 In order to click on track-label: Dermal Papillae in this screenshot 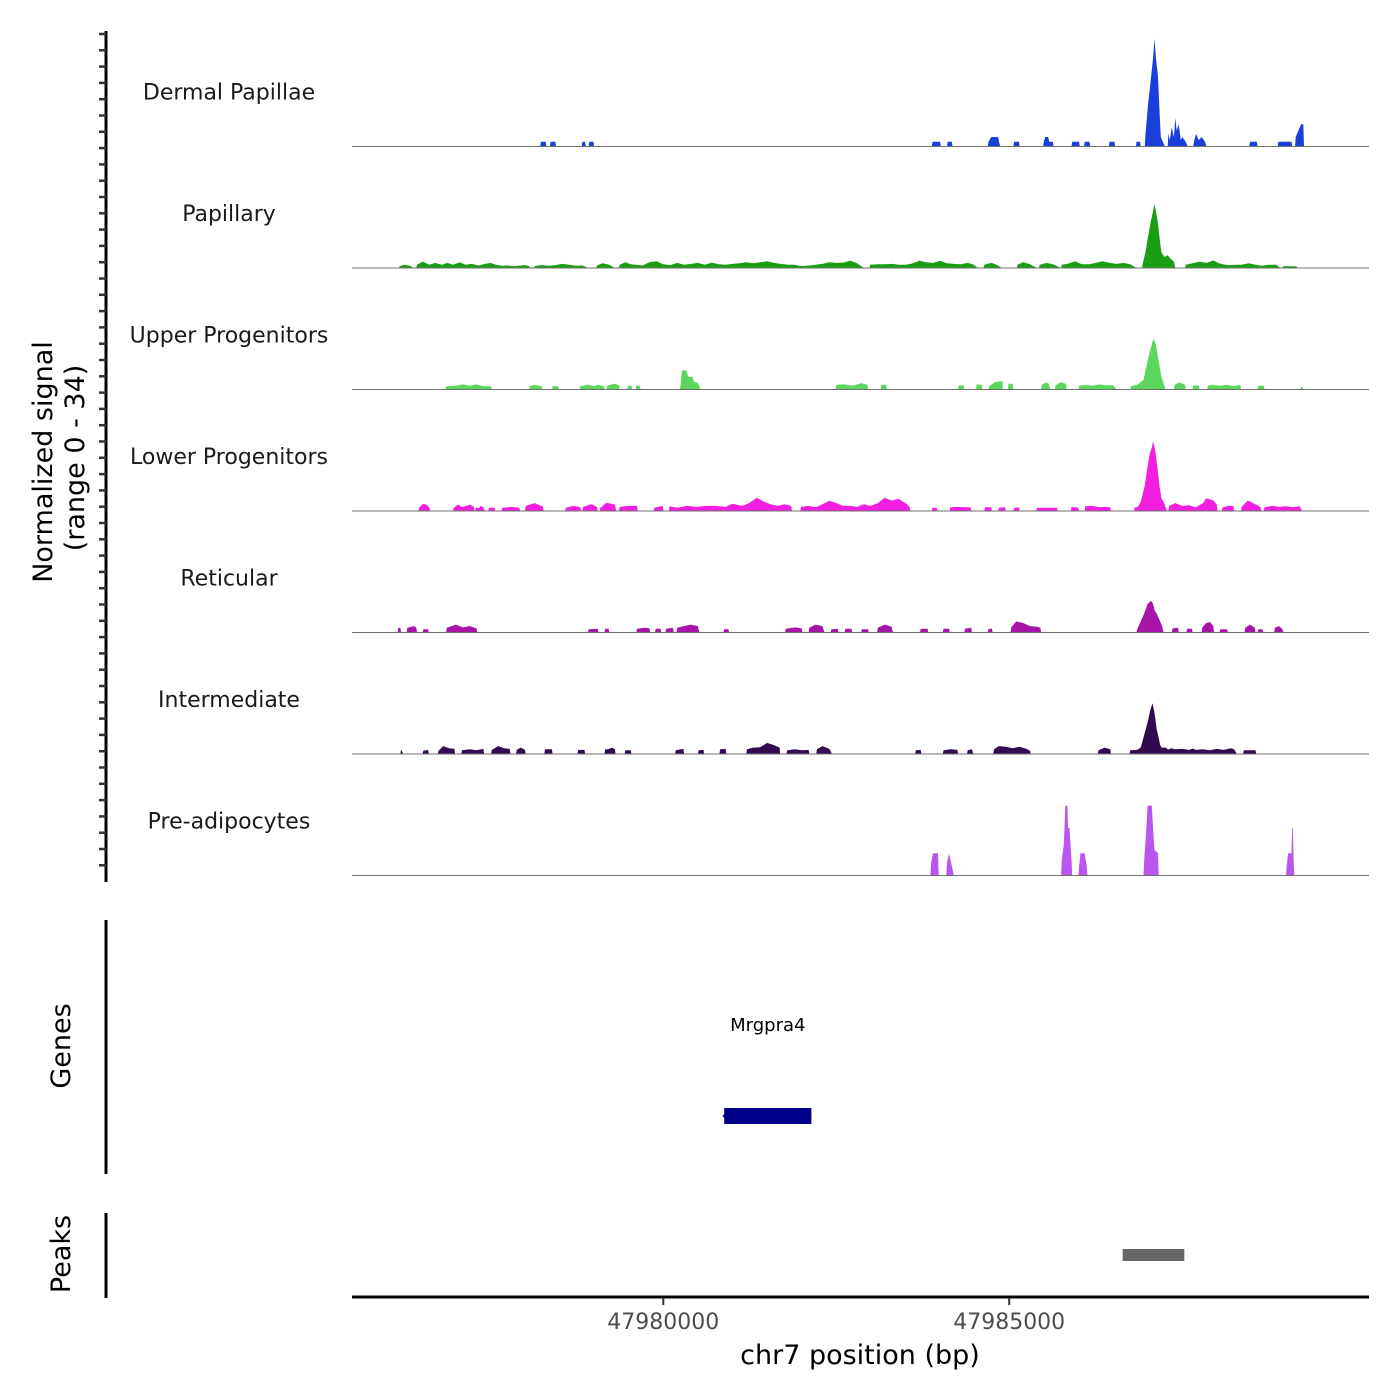, I will do `click(229, 93)`.